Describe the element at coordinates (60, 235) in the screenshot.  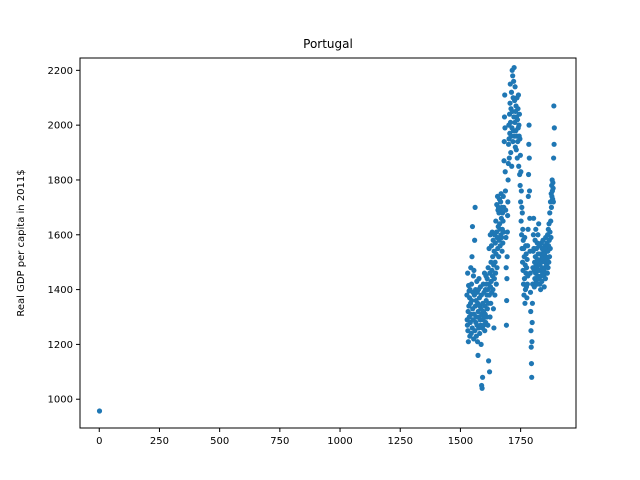
I see `y-tick-label-3: 1600` at that location.